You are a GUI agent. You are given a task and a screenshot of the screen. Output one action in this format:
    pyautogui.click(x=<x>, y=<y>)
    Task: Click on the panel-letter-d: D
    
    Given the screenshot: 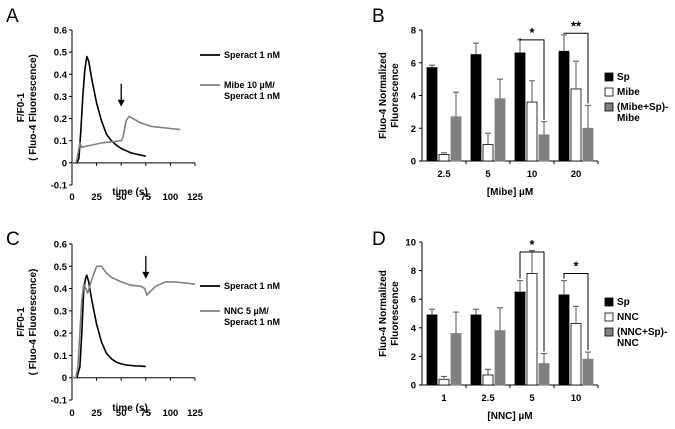 What is the action you would take?
    pyautogui.click(x=379, y=239)
    